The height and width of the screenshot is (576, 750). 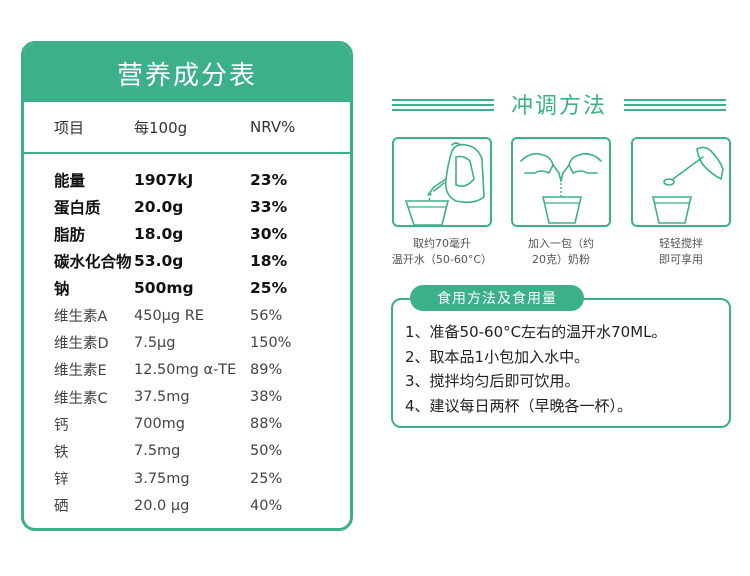 I want to click on nutrition-row: 维生素E 12.50mg α-TE 89%, so click(x=187, y=369).